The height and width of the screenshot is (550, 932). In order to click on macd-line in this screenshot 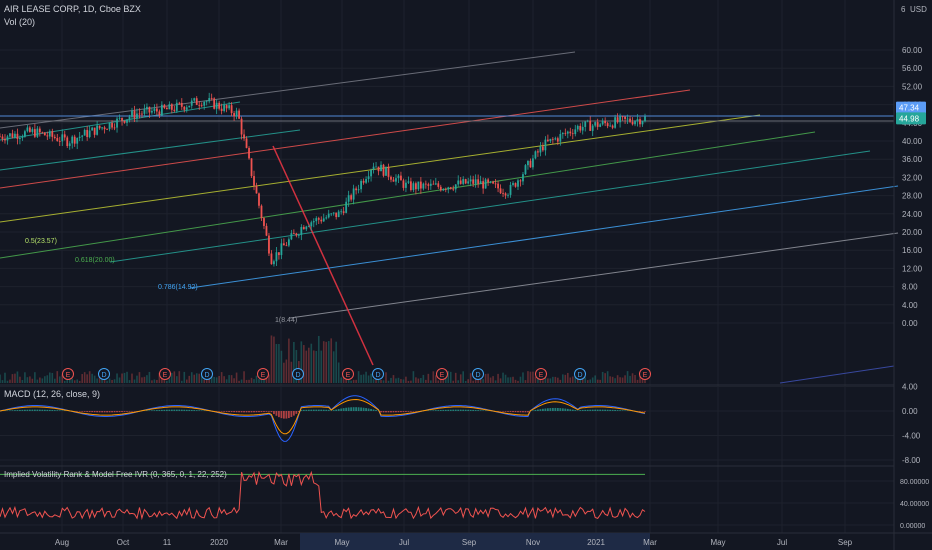, I will do `click(323, 418)`.